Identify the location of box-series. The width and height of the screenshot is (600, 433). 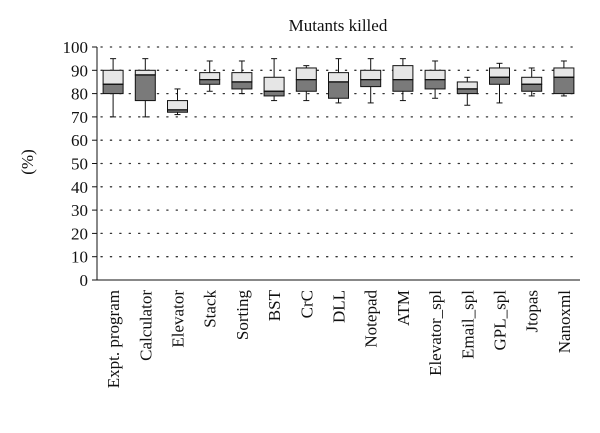
(338, 88).